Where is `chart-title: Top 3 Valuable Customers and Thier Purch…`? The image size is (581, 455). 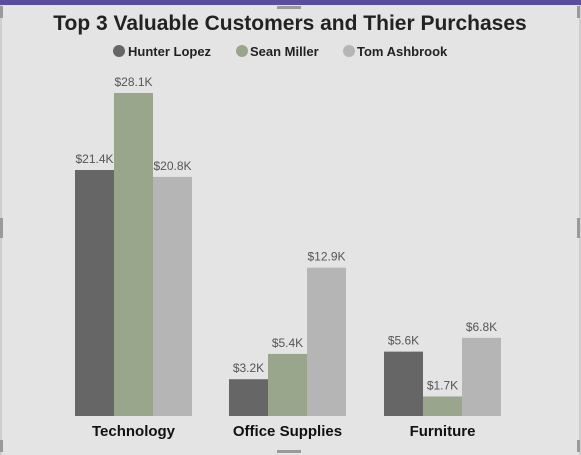 chart-title: Top 3 Valuable Customers and Thier Purch… is located at coordinates (289, 23).